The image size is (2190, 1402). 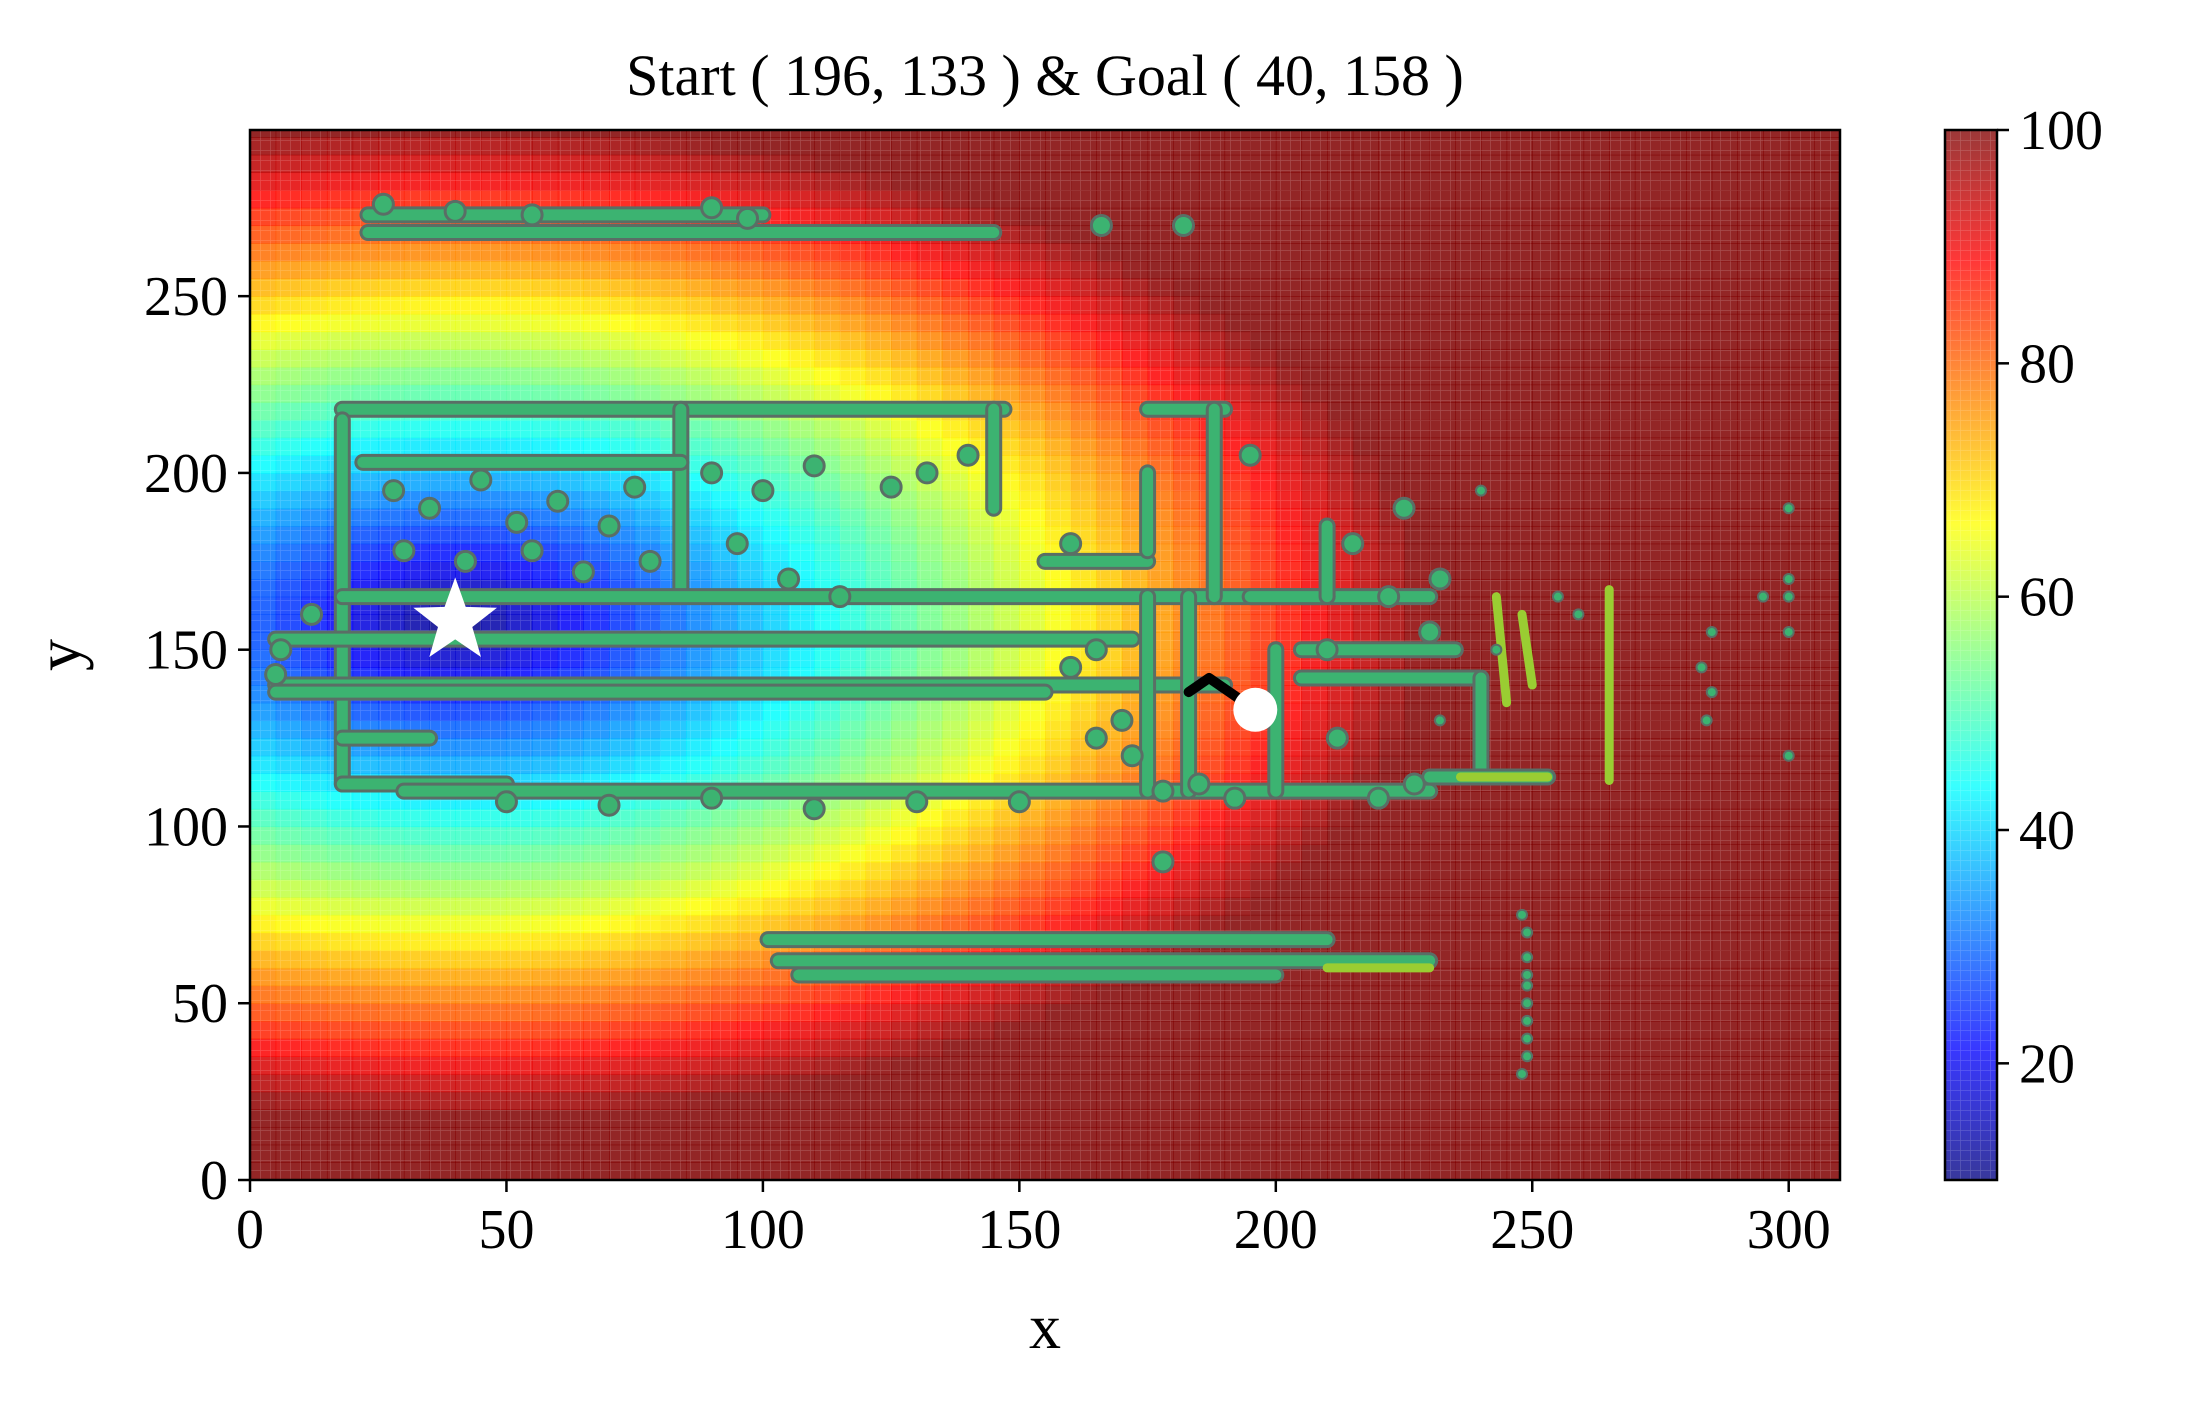 I want to click on y-tick-label: 100, so click(x=186, y=827).